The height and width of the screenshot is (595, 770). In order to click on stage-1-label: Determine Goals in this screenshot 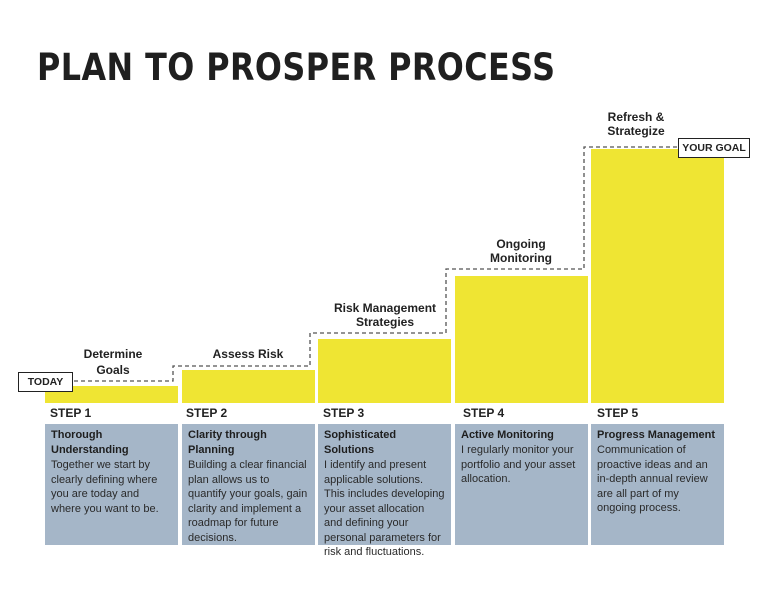, I will do `click(113, 362)`.